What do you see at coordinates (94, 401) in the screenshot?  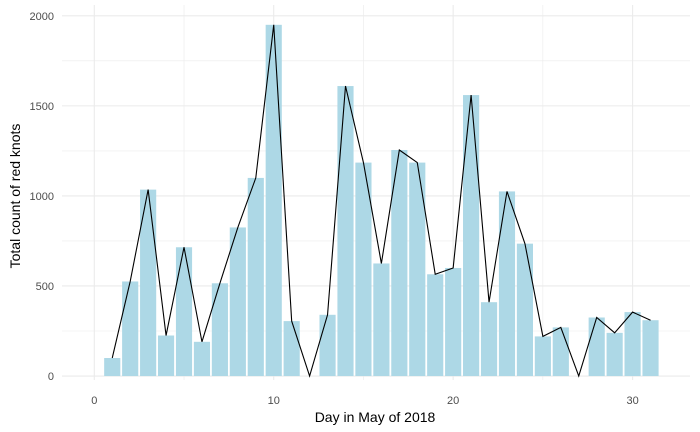 I see `x-tick-label: 0` at bounding box center [94, 401].